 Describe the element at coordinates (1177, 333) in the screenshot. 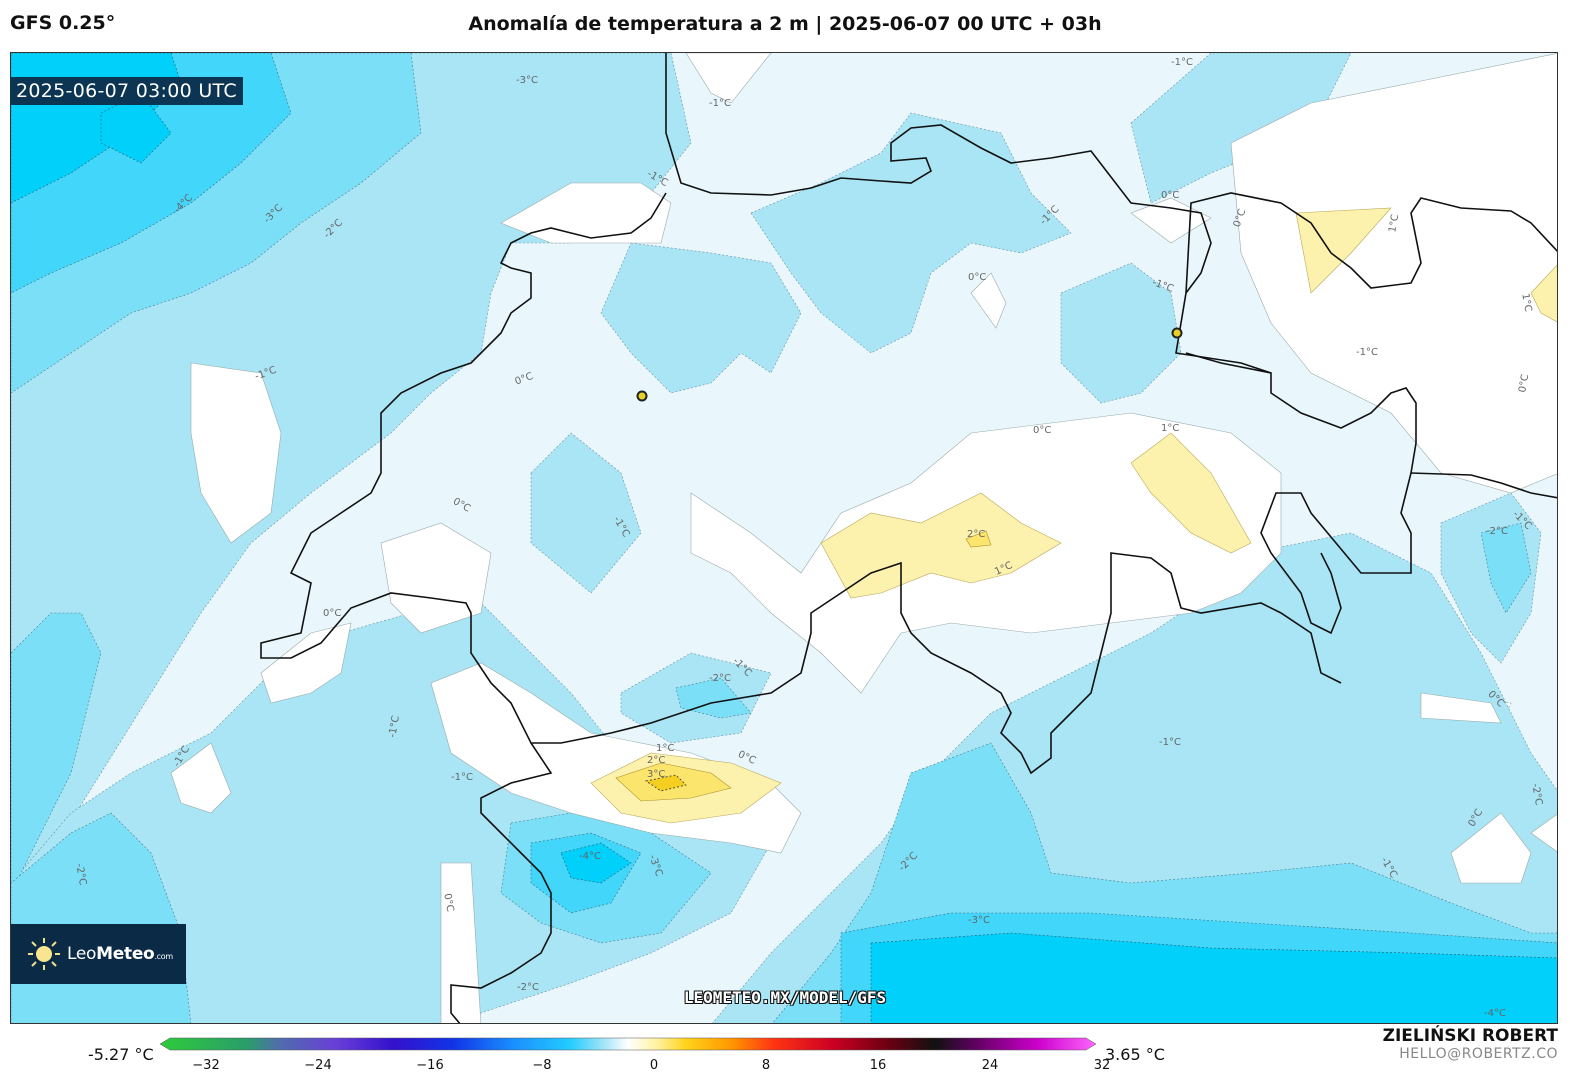

I see `city-marker-vaduz` at that location.